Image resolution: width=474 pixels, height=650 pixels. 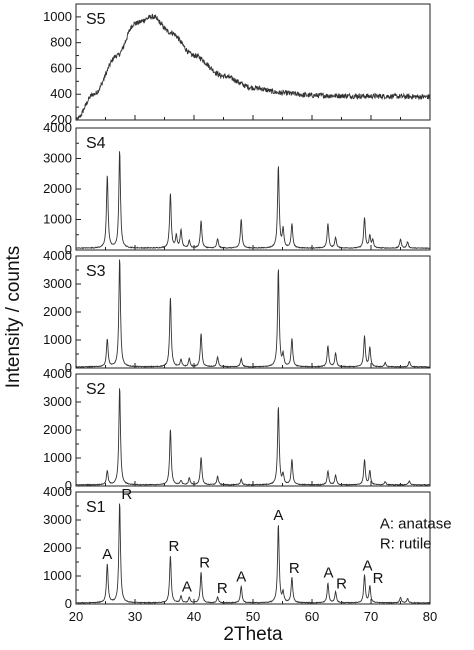 What do you see at coordinates (253, 200) in the screenshot?
I see `series-line-s4` at bounding box center [253, 200].